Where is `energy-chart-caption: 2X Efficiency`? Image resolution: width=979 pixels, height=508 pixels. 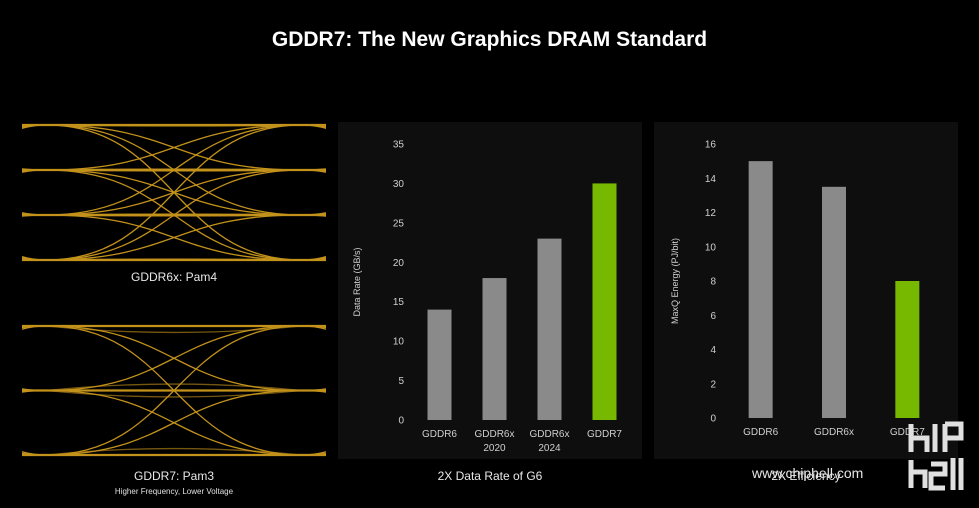 energy-chart-caption: 2X Efficiency is located at coordinates (806, 476).